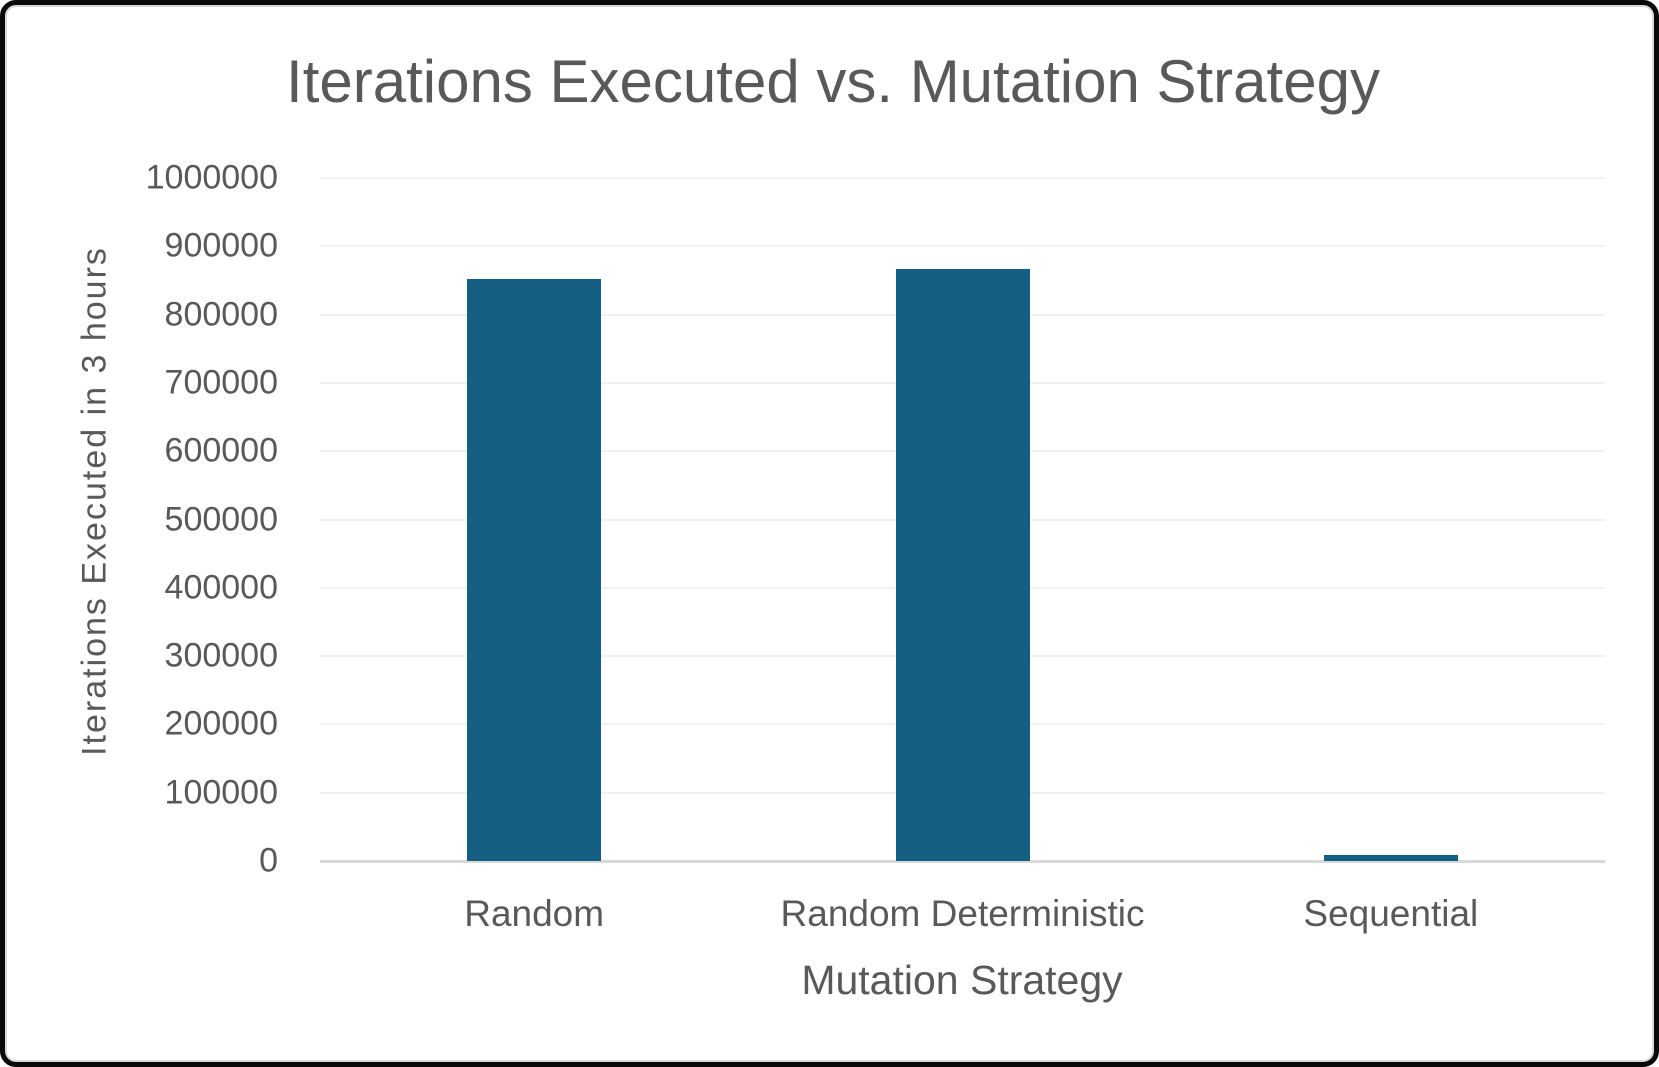 This screenshot has width=1659, height=1067. Describe the element at coordinates (221, 382) in the screenshot. I see `y-tick-label: 700000` at that location.